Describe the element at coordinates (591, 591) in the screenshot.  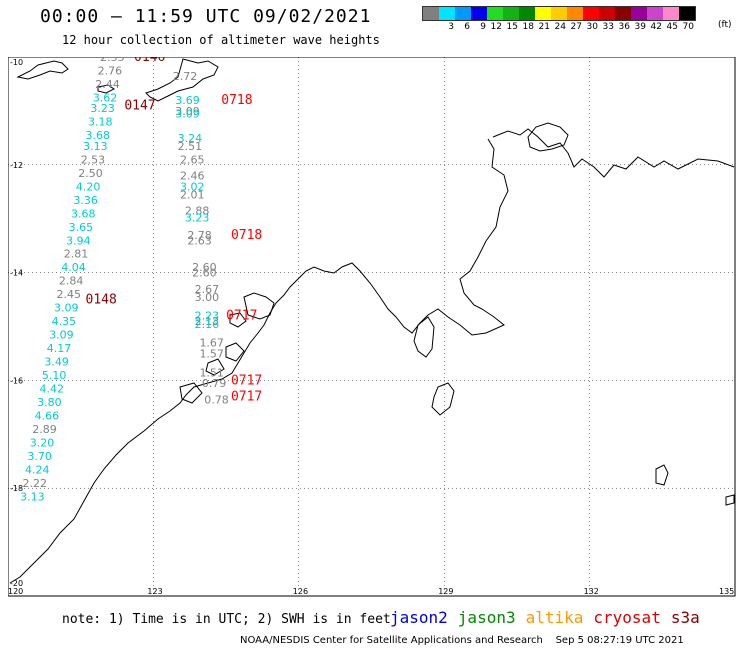
I see `lon-tick-label: 132` at that location.